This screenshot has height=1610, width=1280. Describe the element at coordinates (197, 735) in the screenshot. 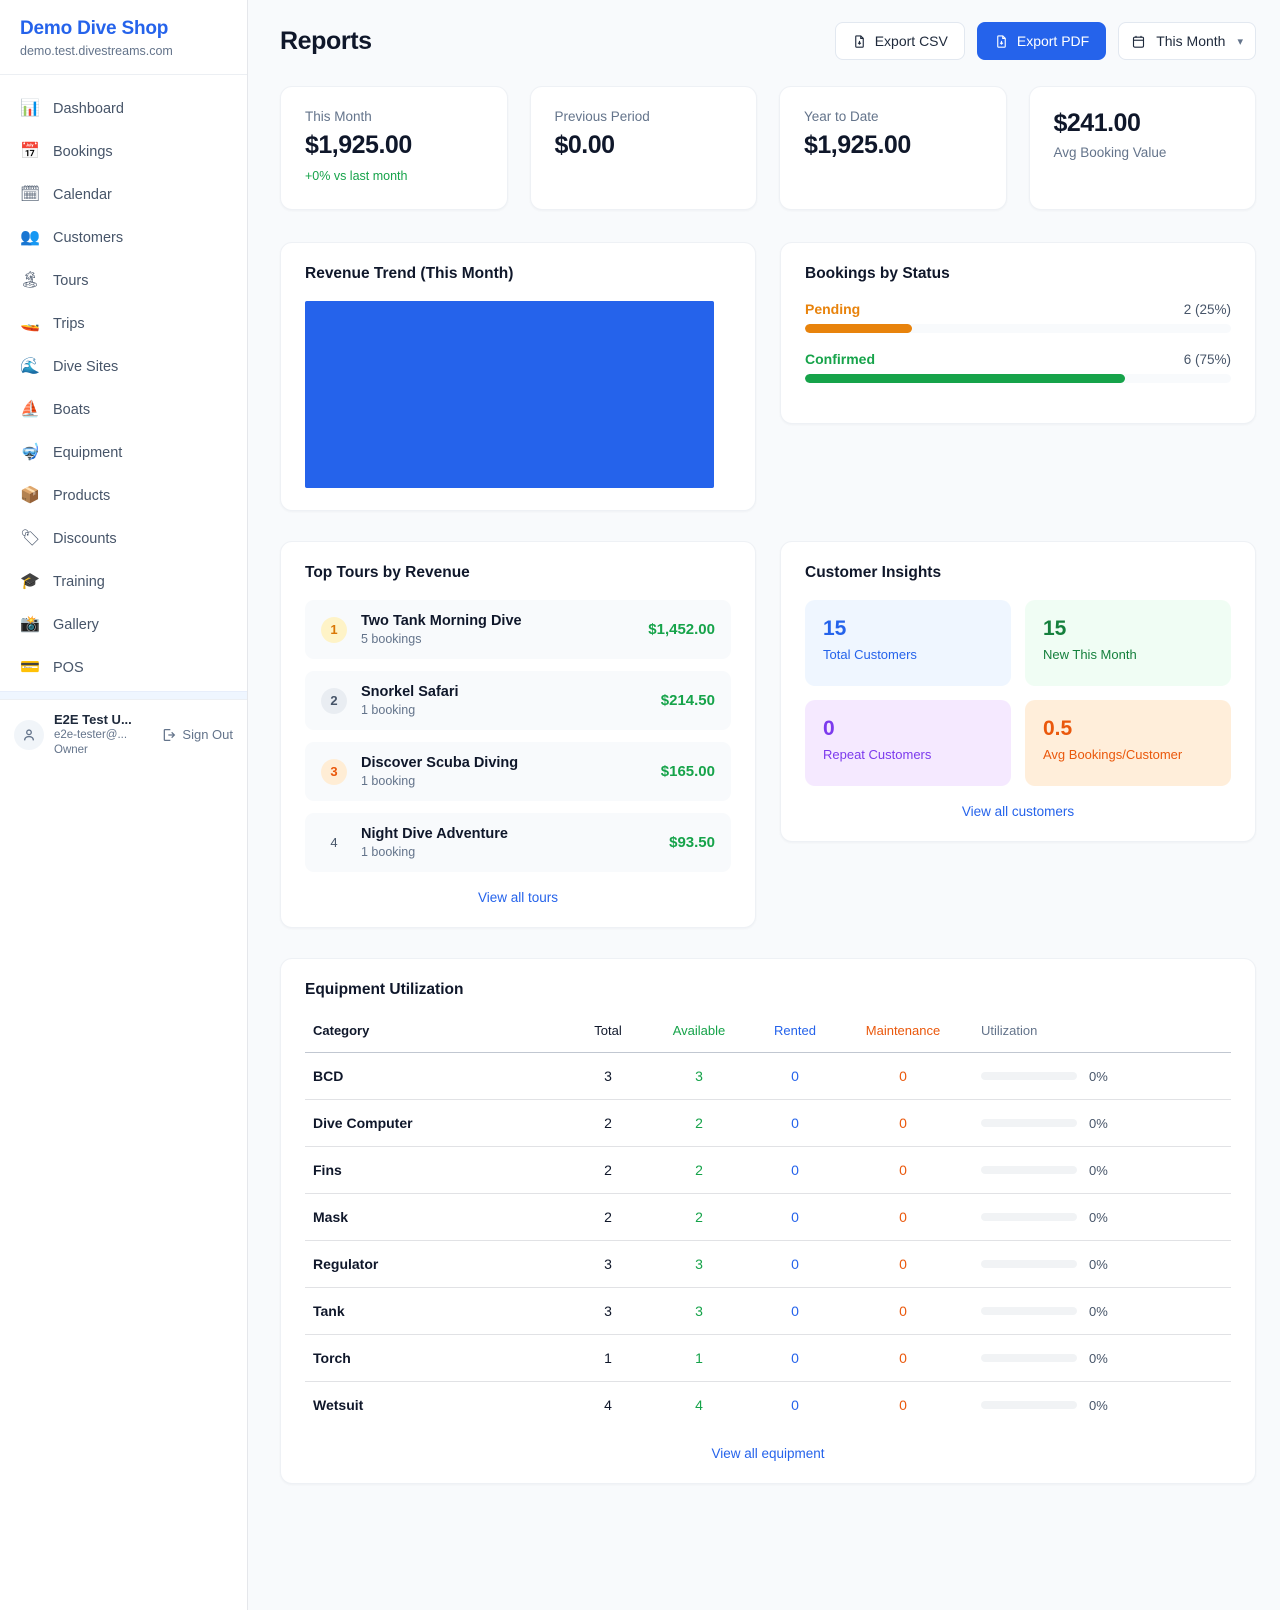

I see `sign-out-button: Sign Out` at that location.